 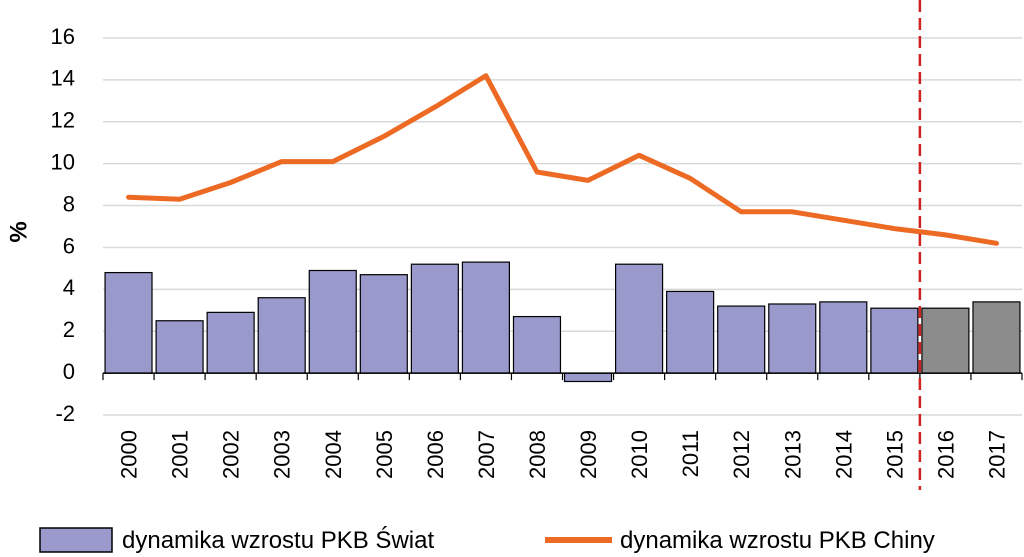 I want to click on x-tick-label: 2001, so click(x=180, y=454).